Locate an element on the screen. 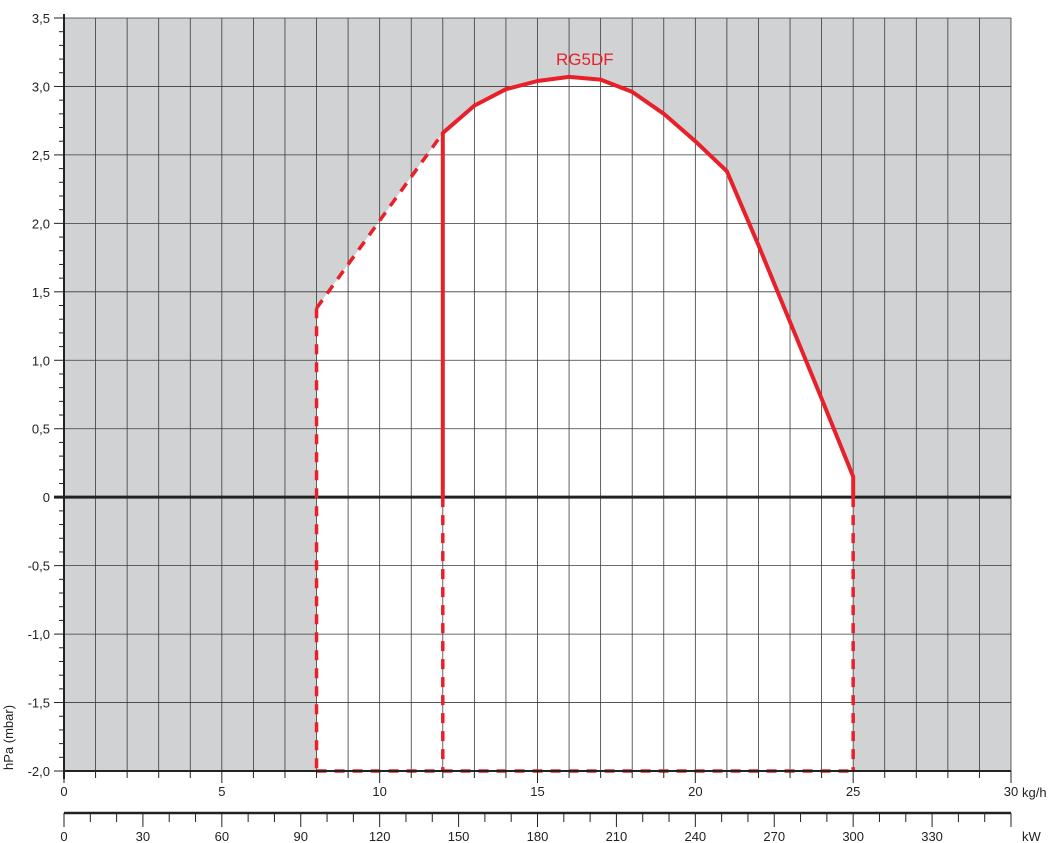 Image resolution: width=1049 pixels, height=843 pixels. y-tick-label: 1,0 is located at coordinates (41, 360).